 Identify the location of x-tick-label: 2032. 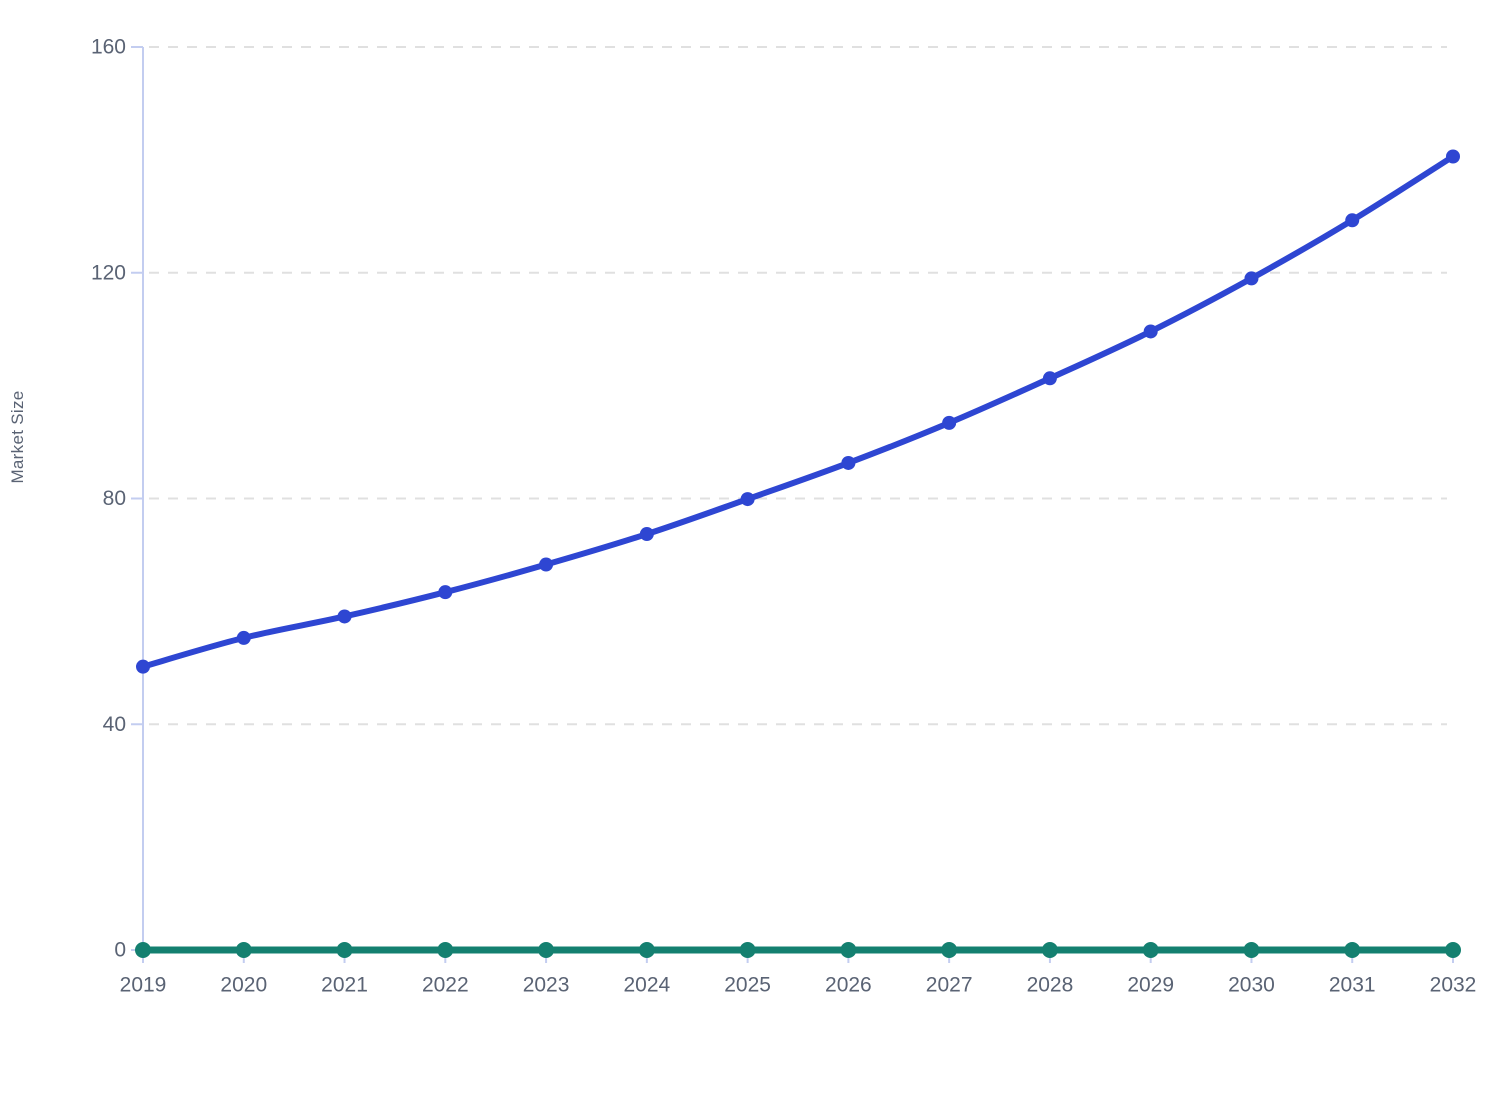
(1453, 984).